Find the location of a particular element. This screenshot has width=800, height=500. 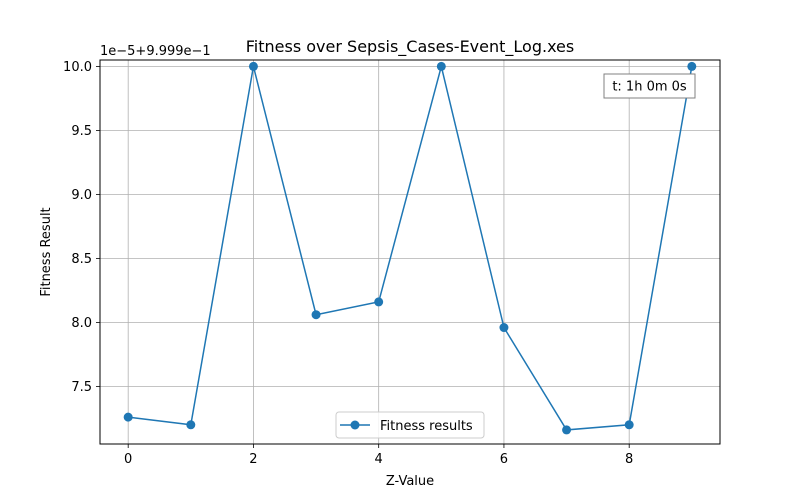

y-tick-label: 10.0 is located at coordinates (77, 67).